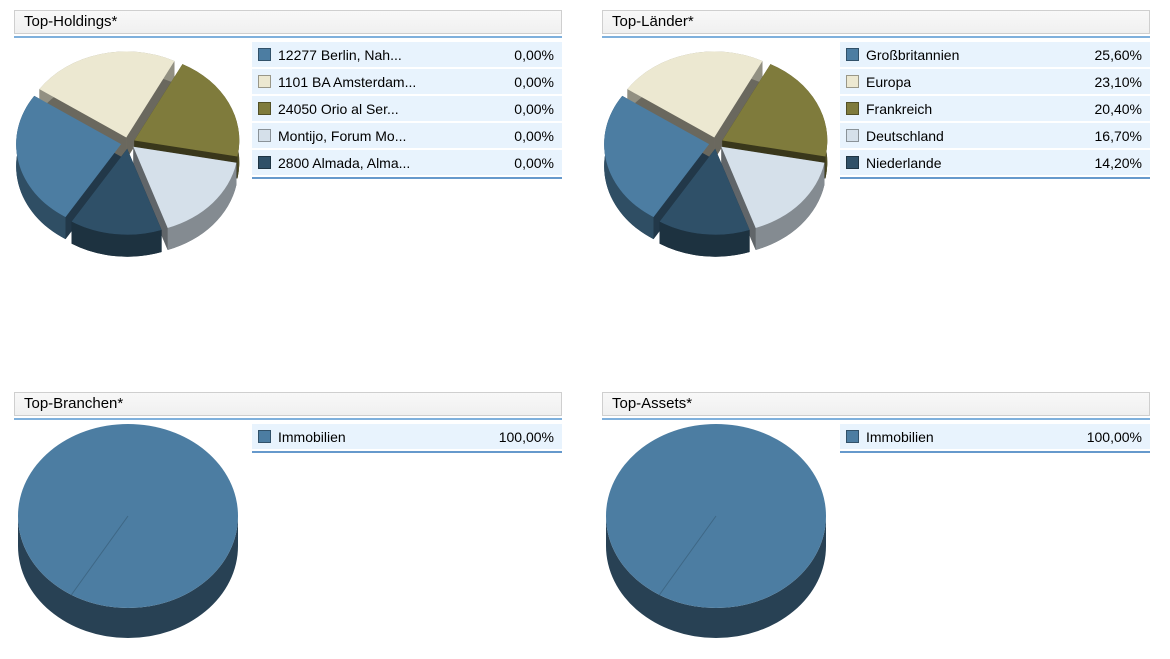  I want to click on legend-value: 16,70%, so click(1118, 135).